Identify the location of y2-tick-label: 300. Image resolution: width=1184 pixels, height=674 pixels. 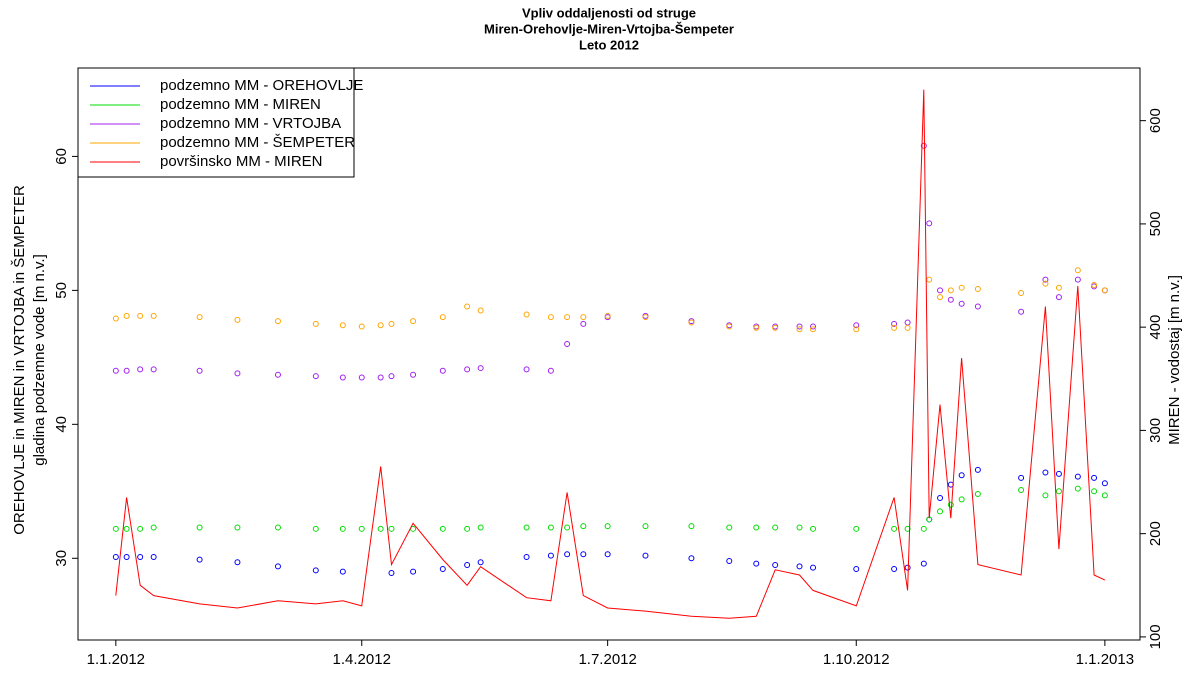
(1155, 430).